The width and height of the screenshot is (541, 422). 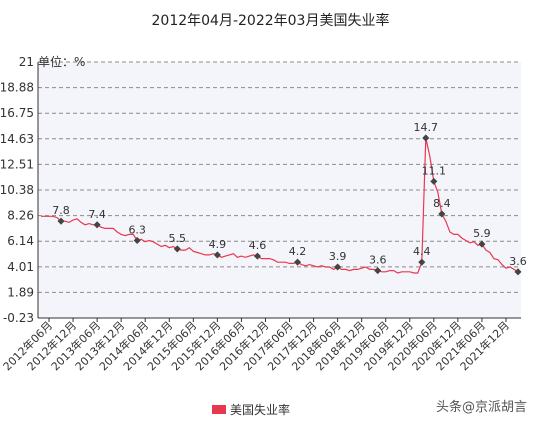 I want to click on y-tick-label: 16.75, so click(x=17, y=113).